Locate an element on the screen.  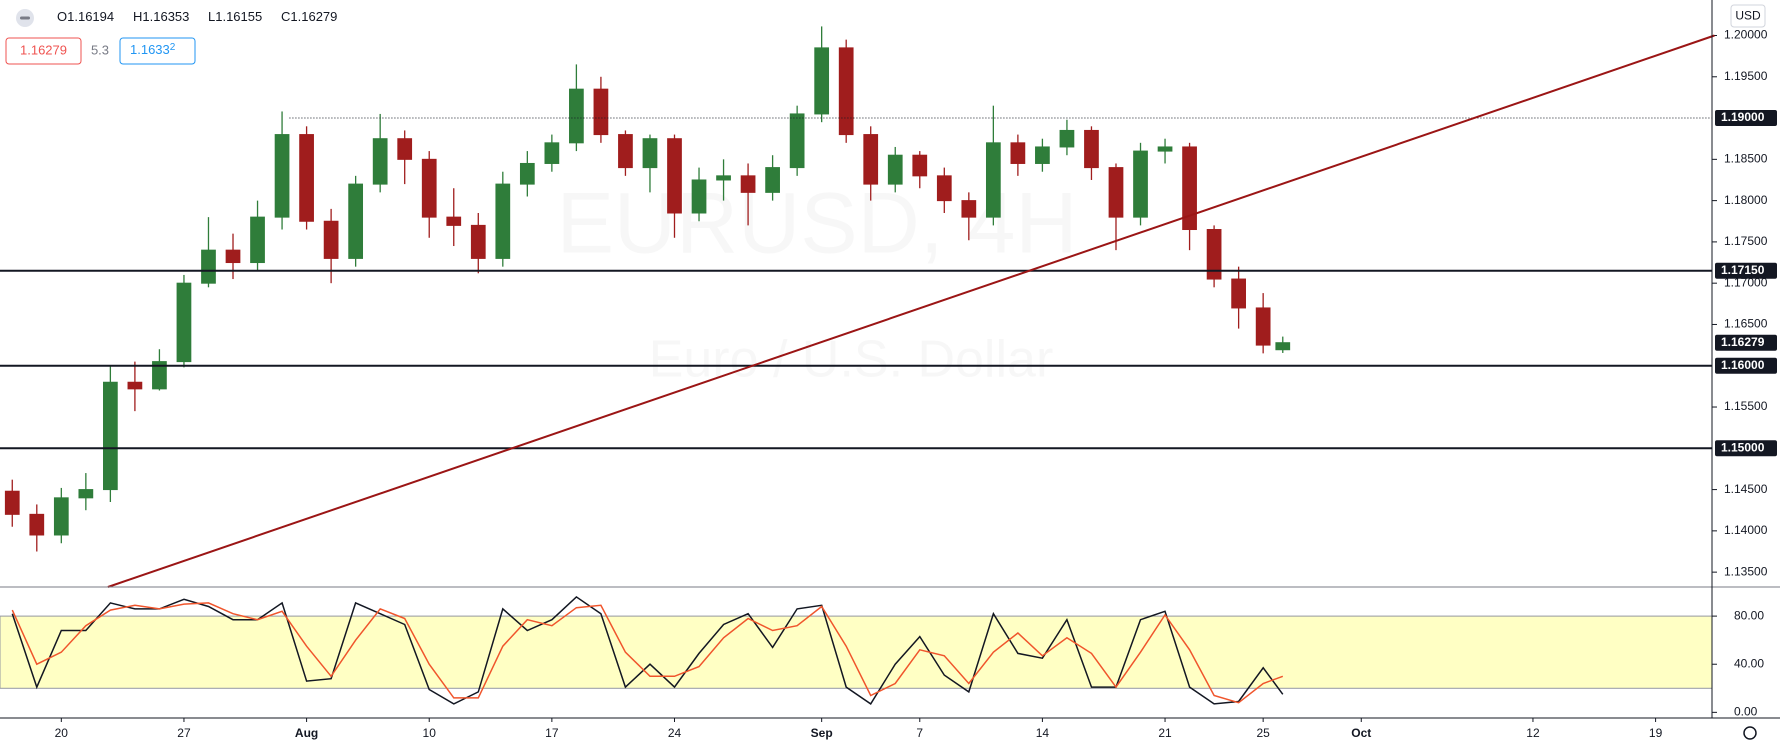
ohlc-value: 1.16279 is located at coordinates (313, 16).